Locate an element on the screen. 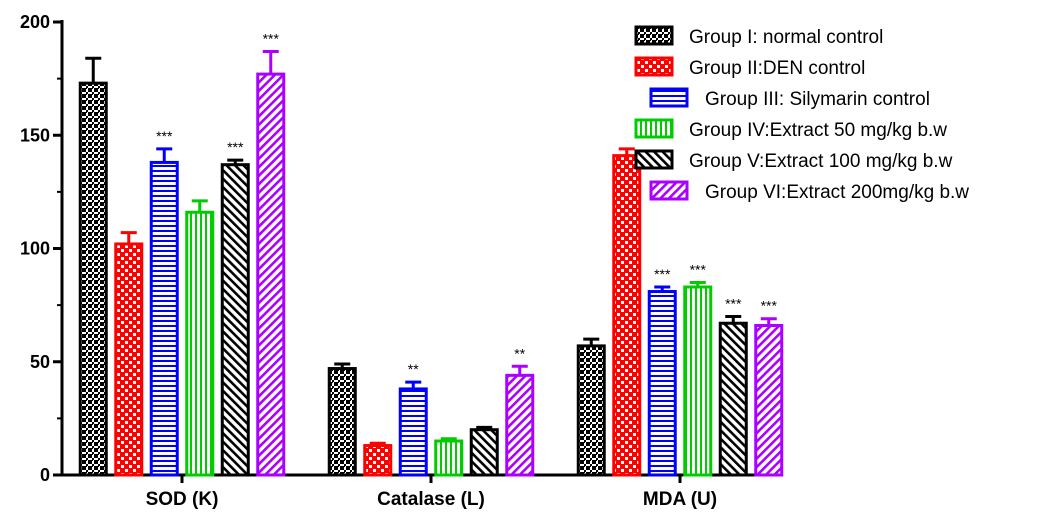 The width and height of the screenshot is (1045, 512). x-category-label: Catalase (L) is located at coordinates (431, 499).